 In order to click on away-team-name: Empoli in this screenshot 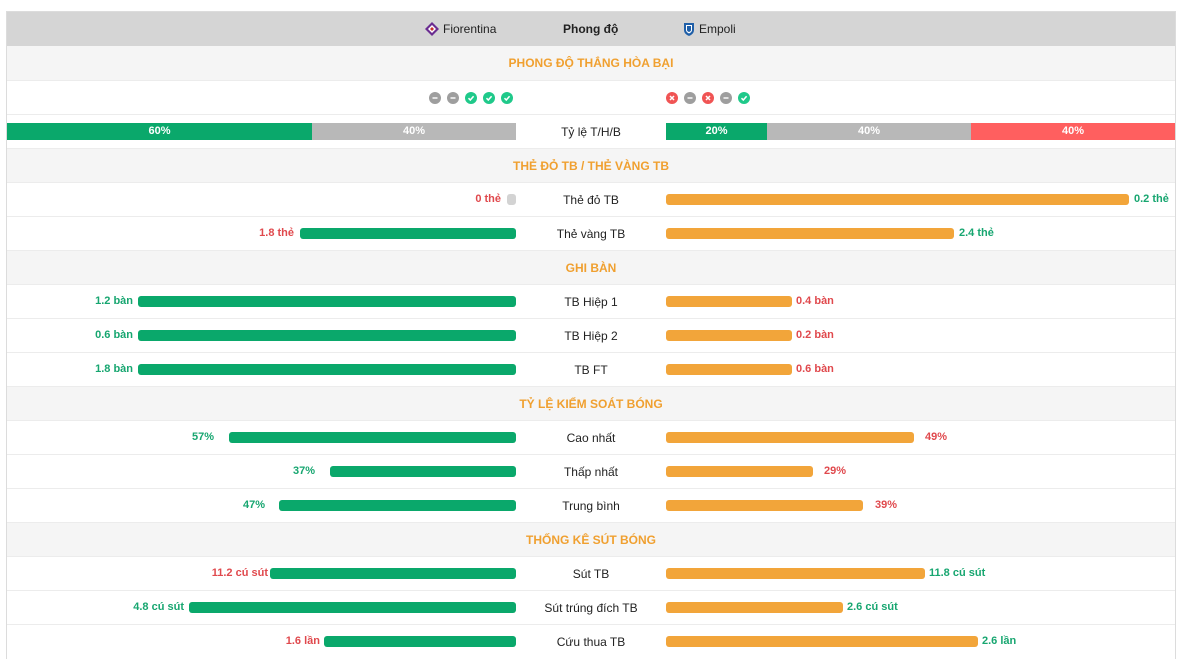, I will do `click(717, 29)`.